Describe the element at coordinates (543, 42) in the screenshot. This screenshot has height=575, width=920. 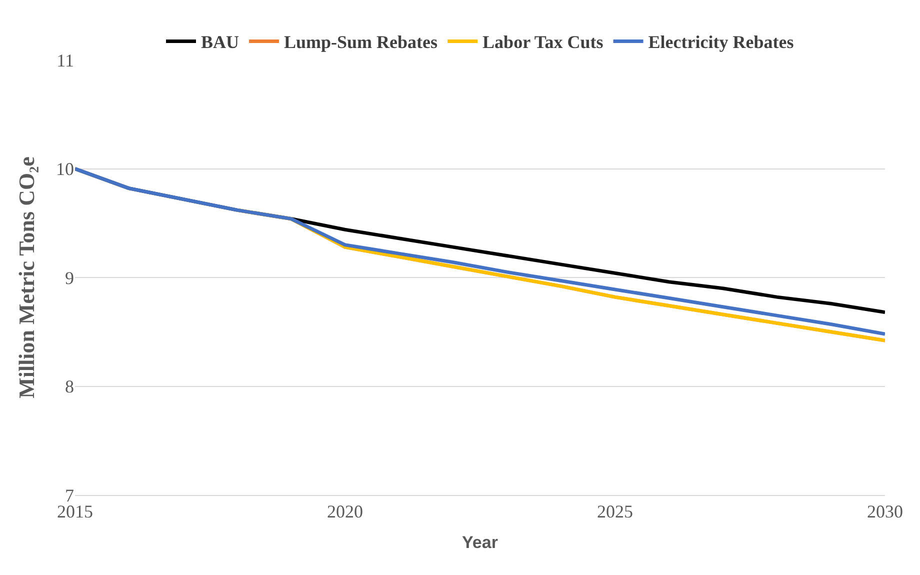
I see `legend-label: Labor Tax Cuts` at that location.